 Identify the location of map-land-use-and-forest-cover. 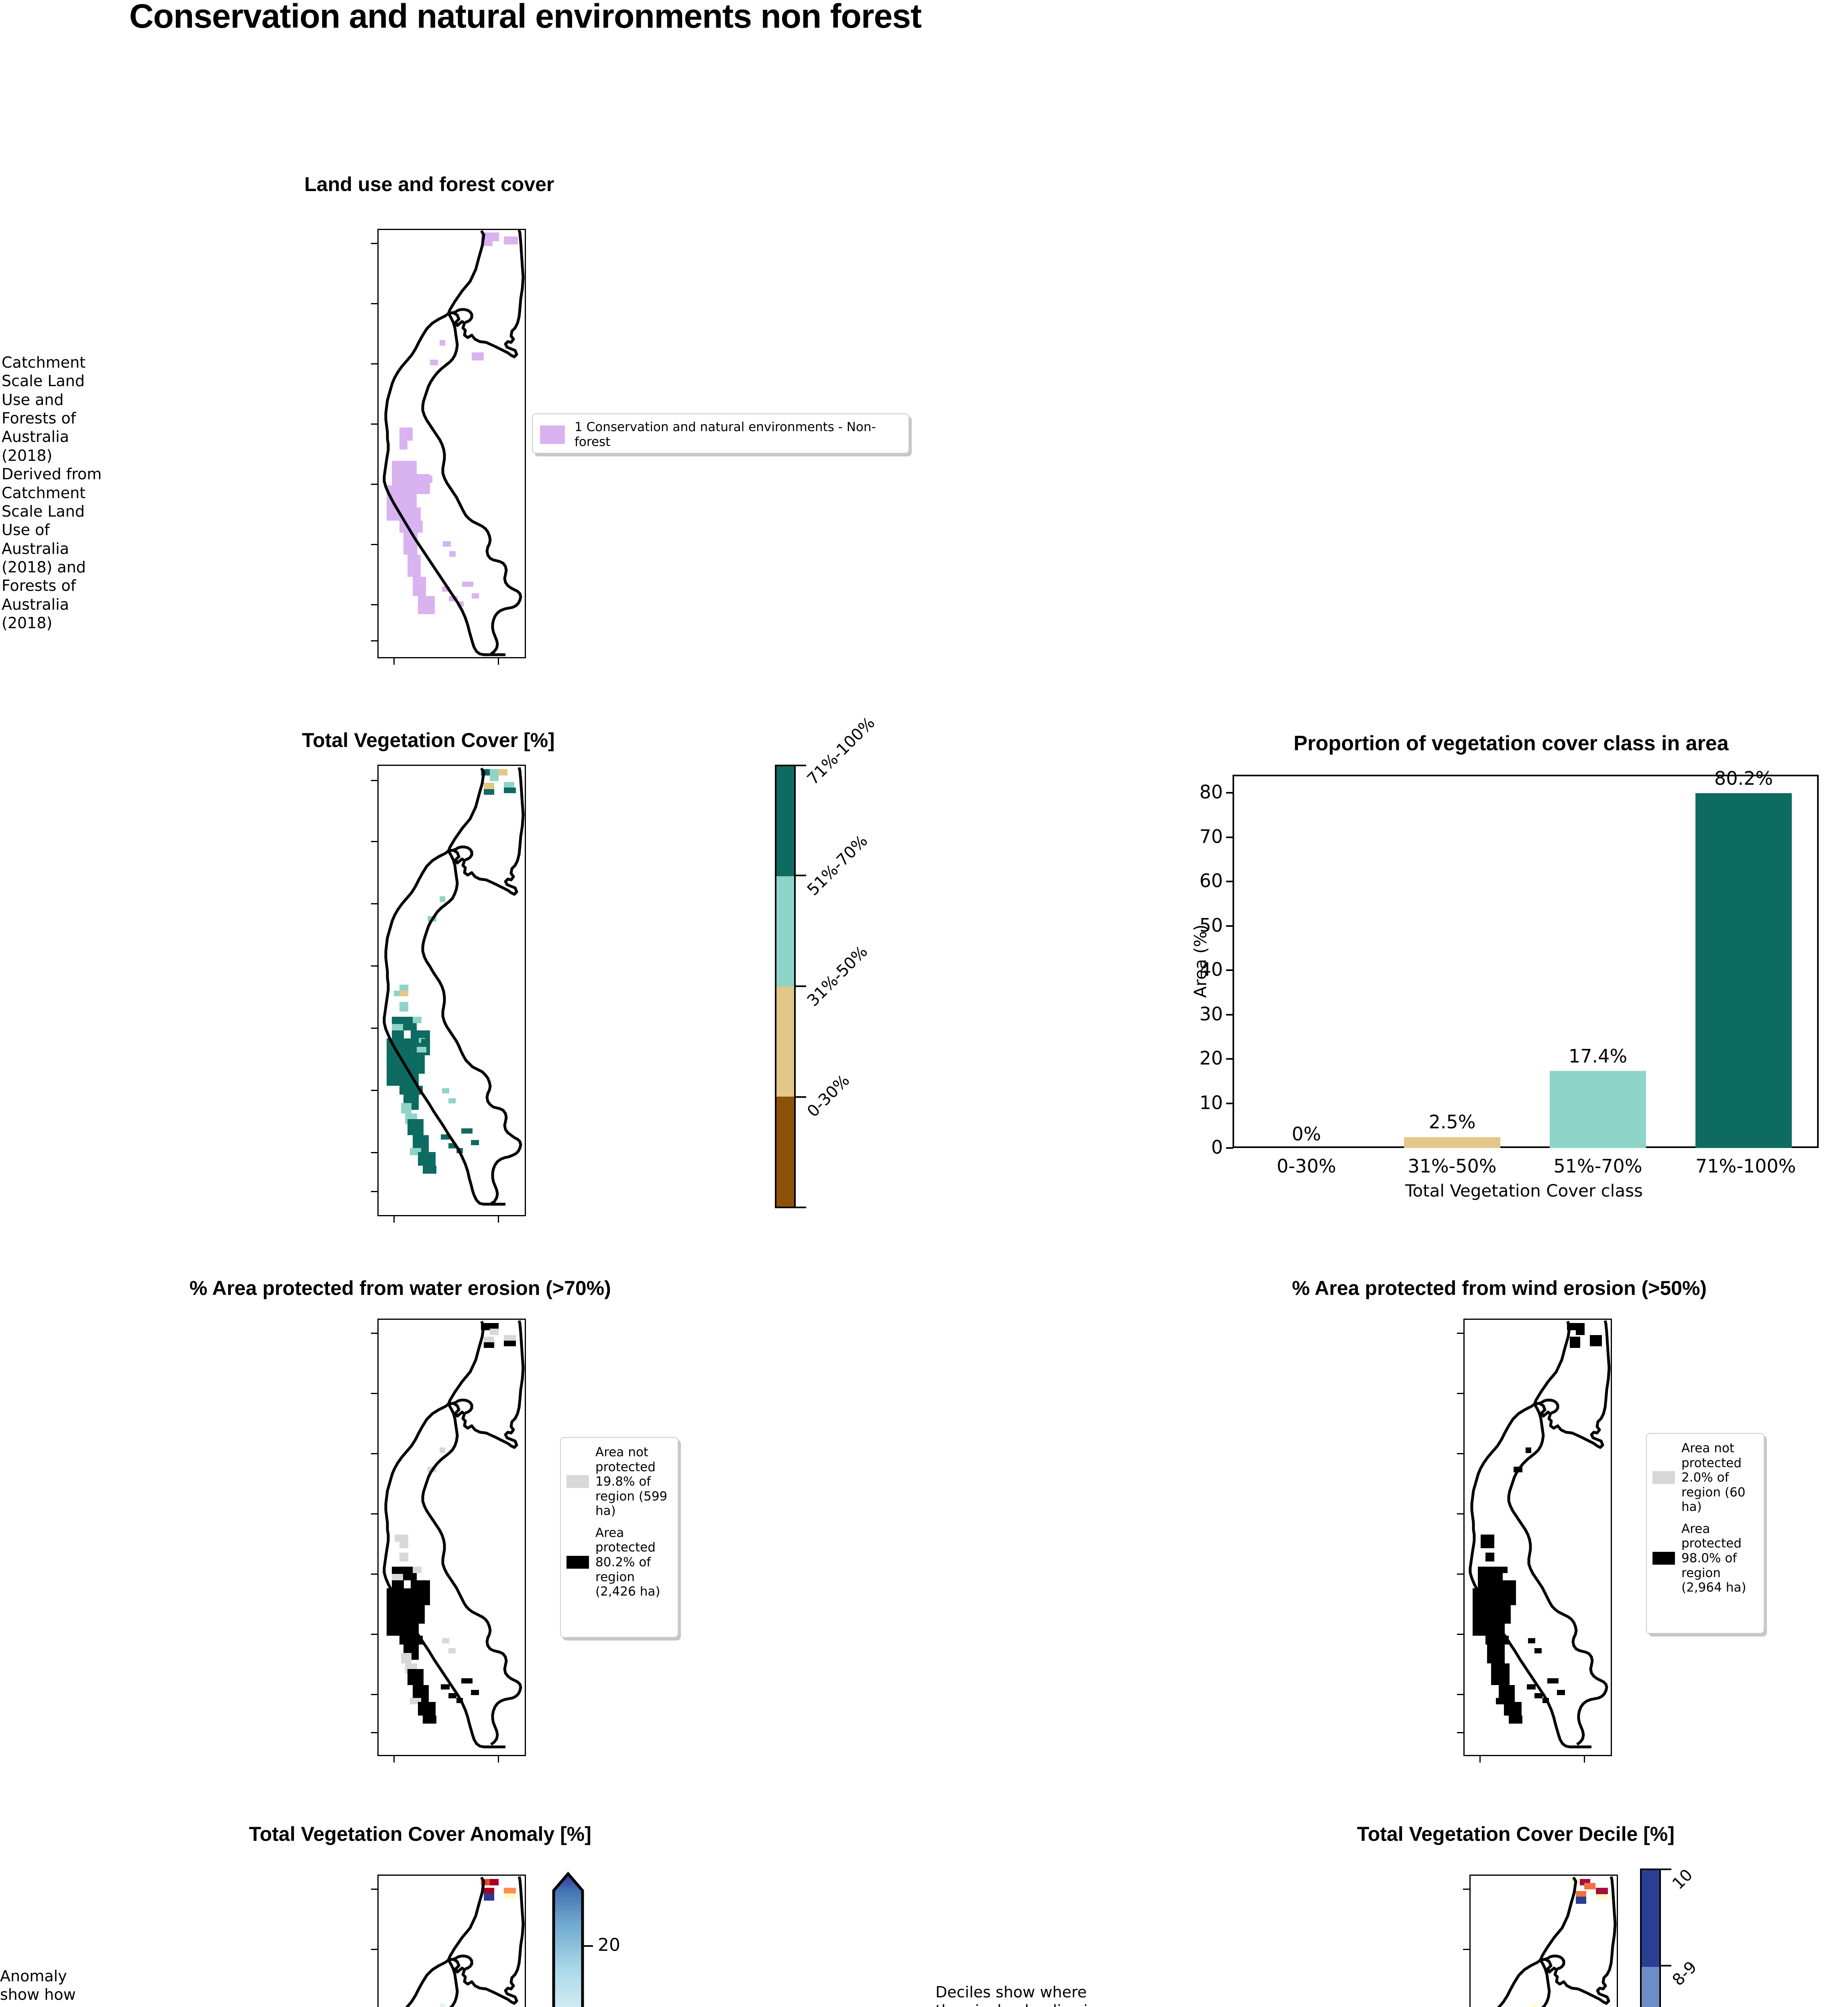
(452, 443).